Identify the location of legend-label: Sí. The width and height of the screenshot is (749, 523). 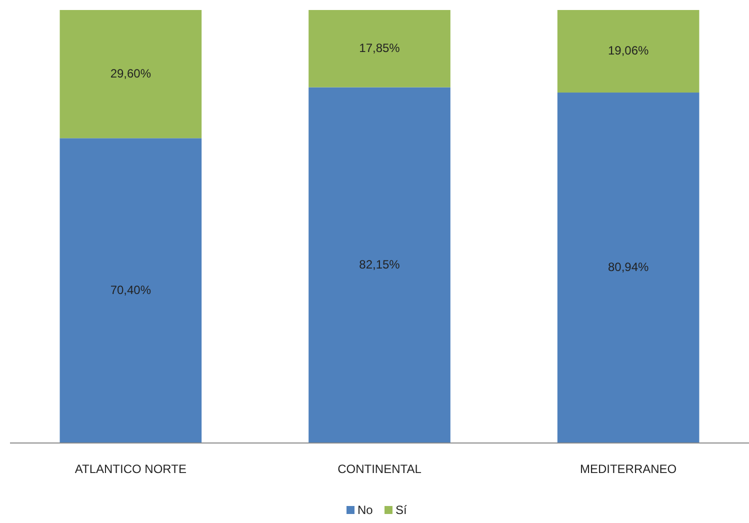
(402, 510).